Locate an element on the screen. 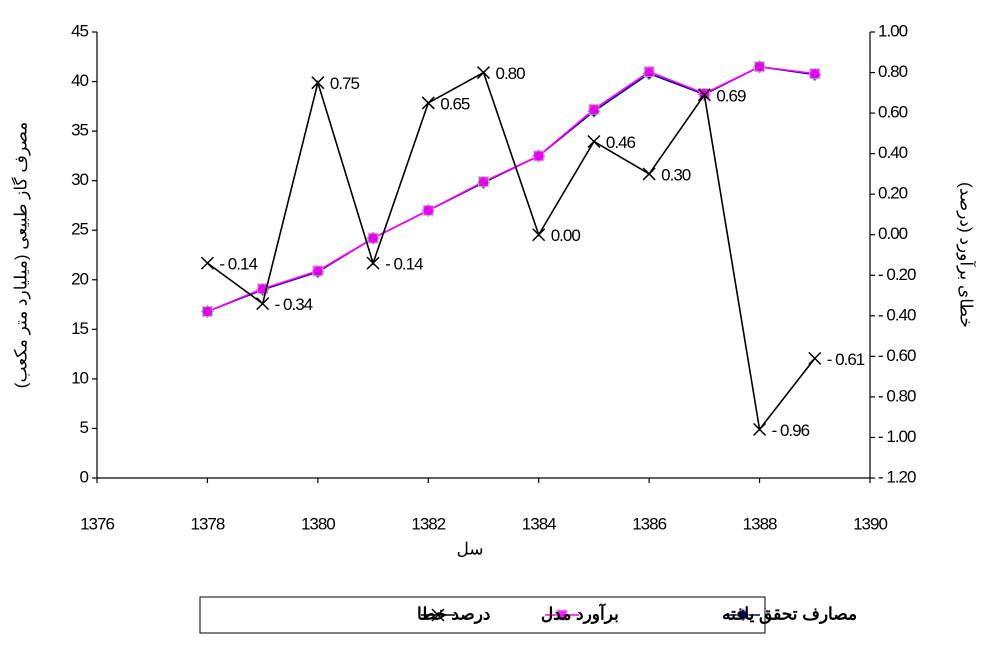 The height and width of the screenshot is (653, 984). y2-tick-label: 0.80 is located at coordinates (893, 71).